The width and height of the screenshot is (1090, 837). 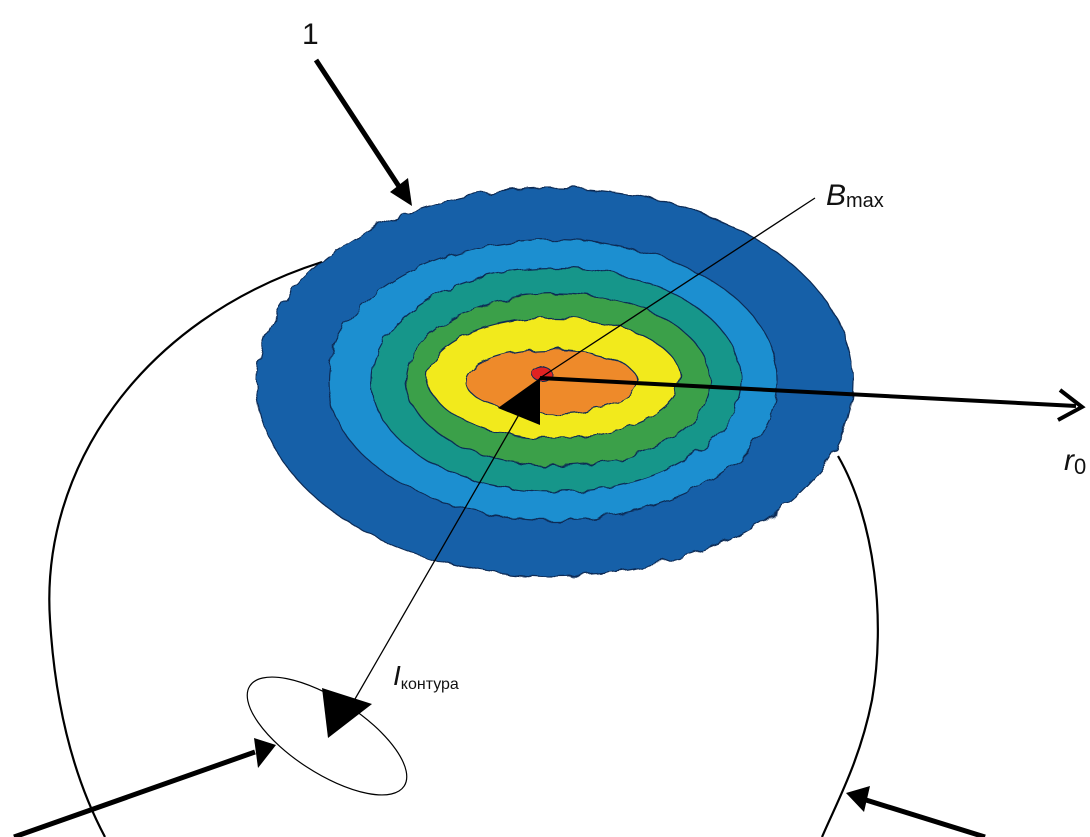 I want to click on i-contour-label: Iконтура, so click(x=426, y=676).